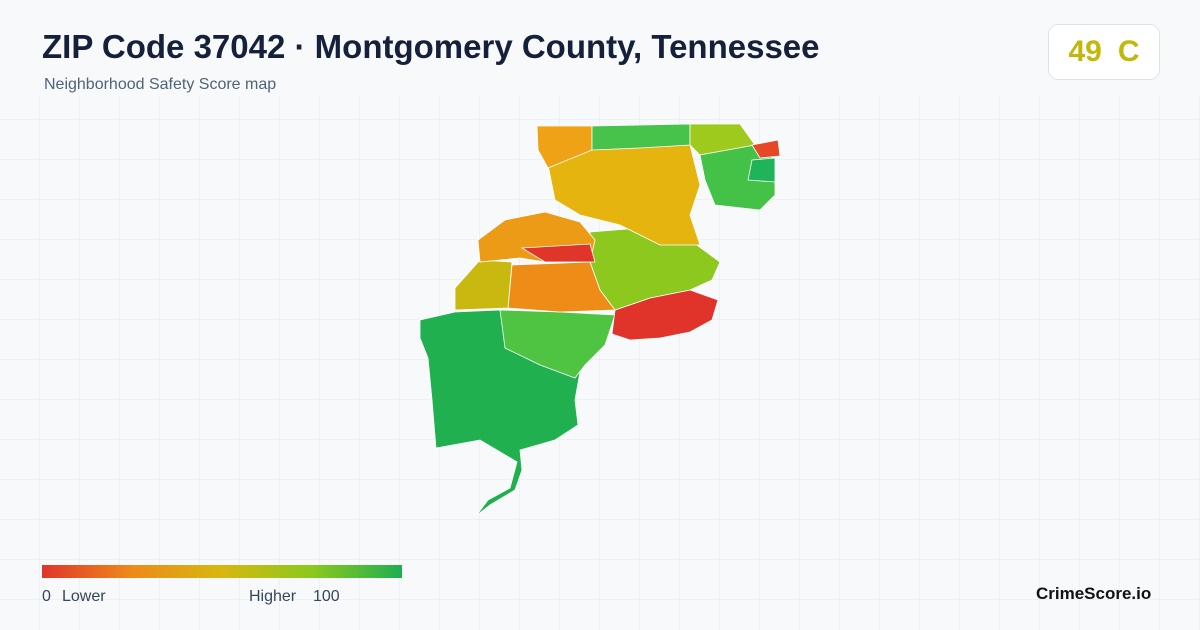 The image size is (1200, 630). What do you see at coordinates (160, 84) in the screenshot?
I see `subtitle: Neighborhood Safety Score map` at bounding box center [160, 84].